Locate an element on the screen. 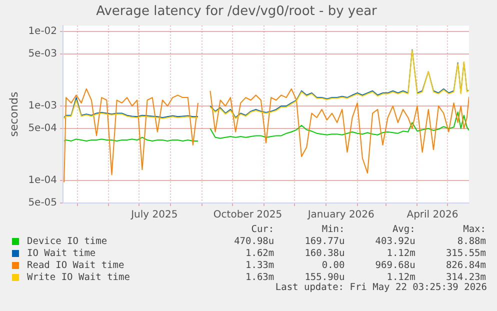 The height and width of the screenshot is (311, 497). text: Last update: Fri May 22 03:25:39 2026 is located at coordinates (381, 287).